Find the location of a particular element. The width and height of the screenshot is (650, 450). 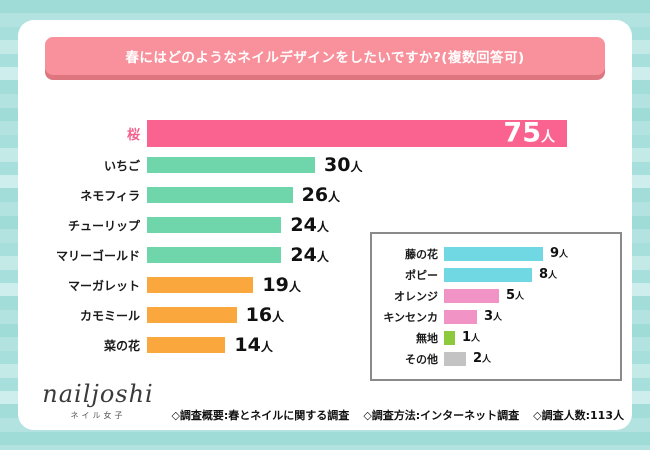

category-label: オレンジ is located at coordinates (416, 296).